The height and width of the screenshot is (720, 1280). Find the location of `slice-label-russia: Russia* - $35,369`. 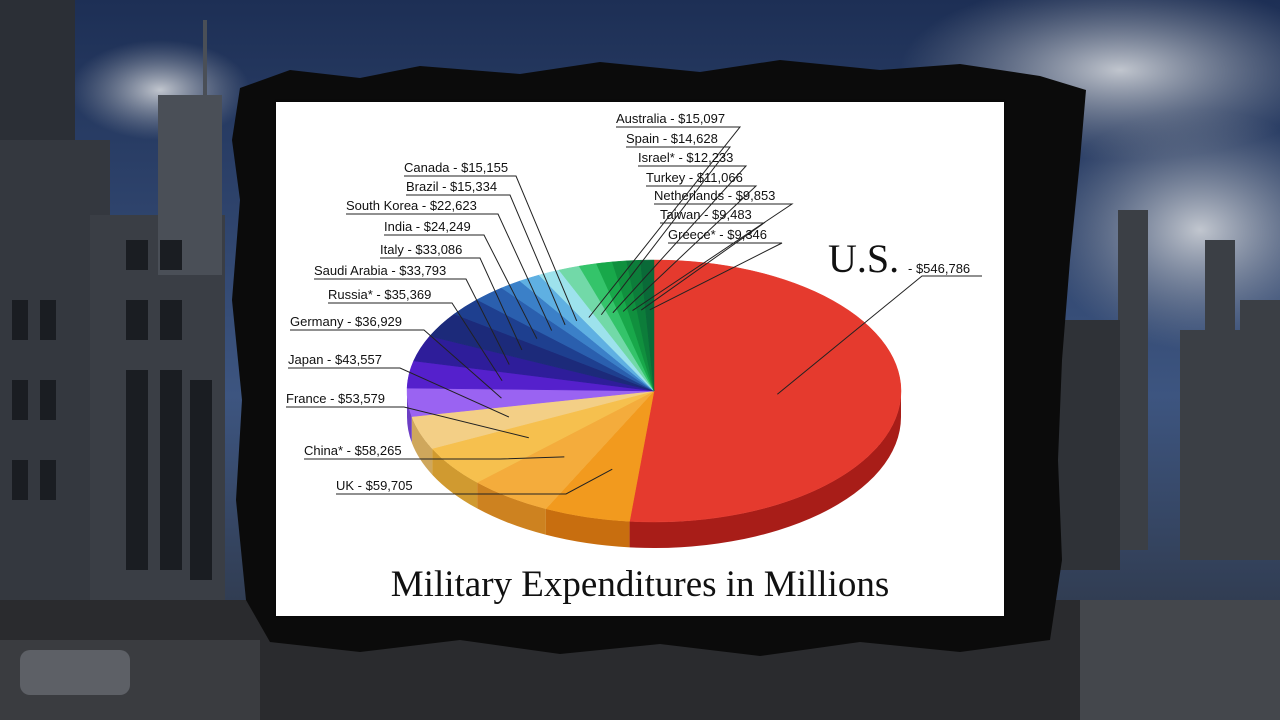

slice-label-russia: Russia* - $35,369 is located at coordinates (379, 294).